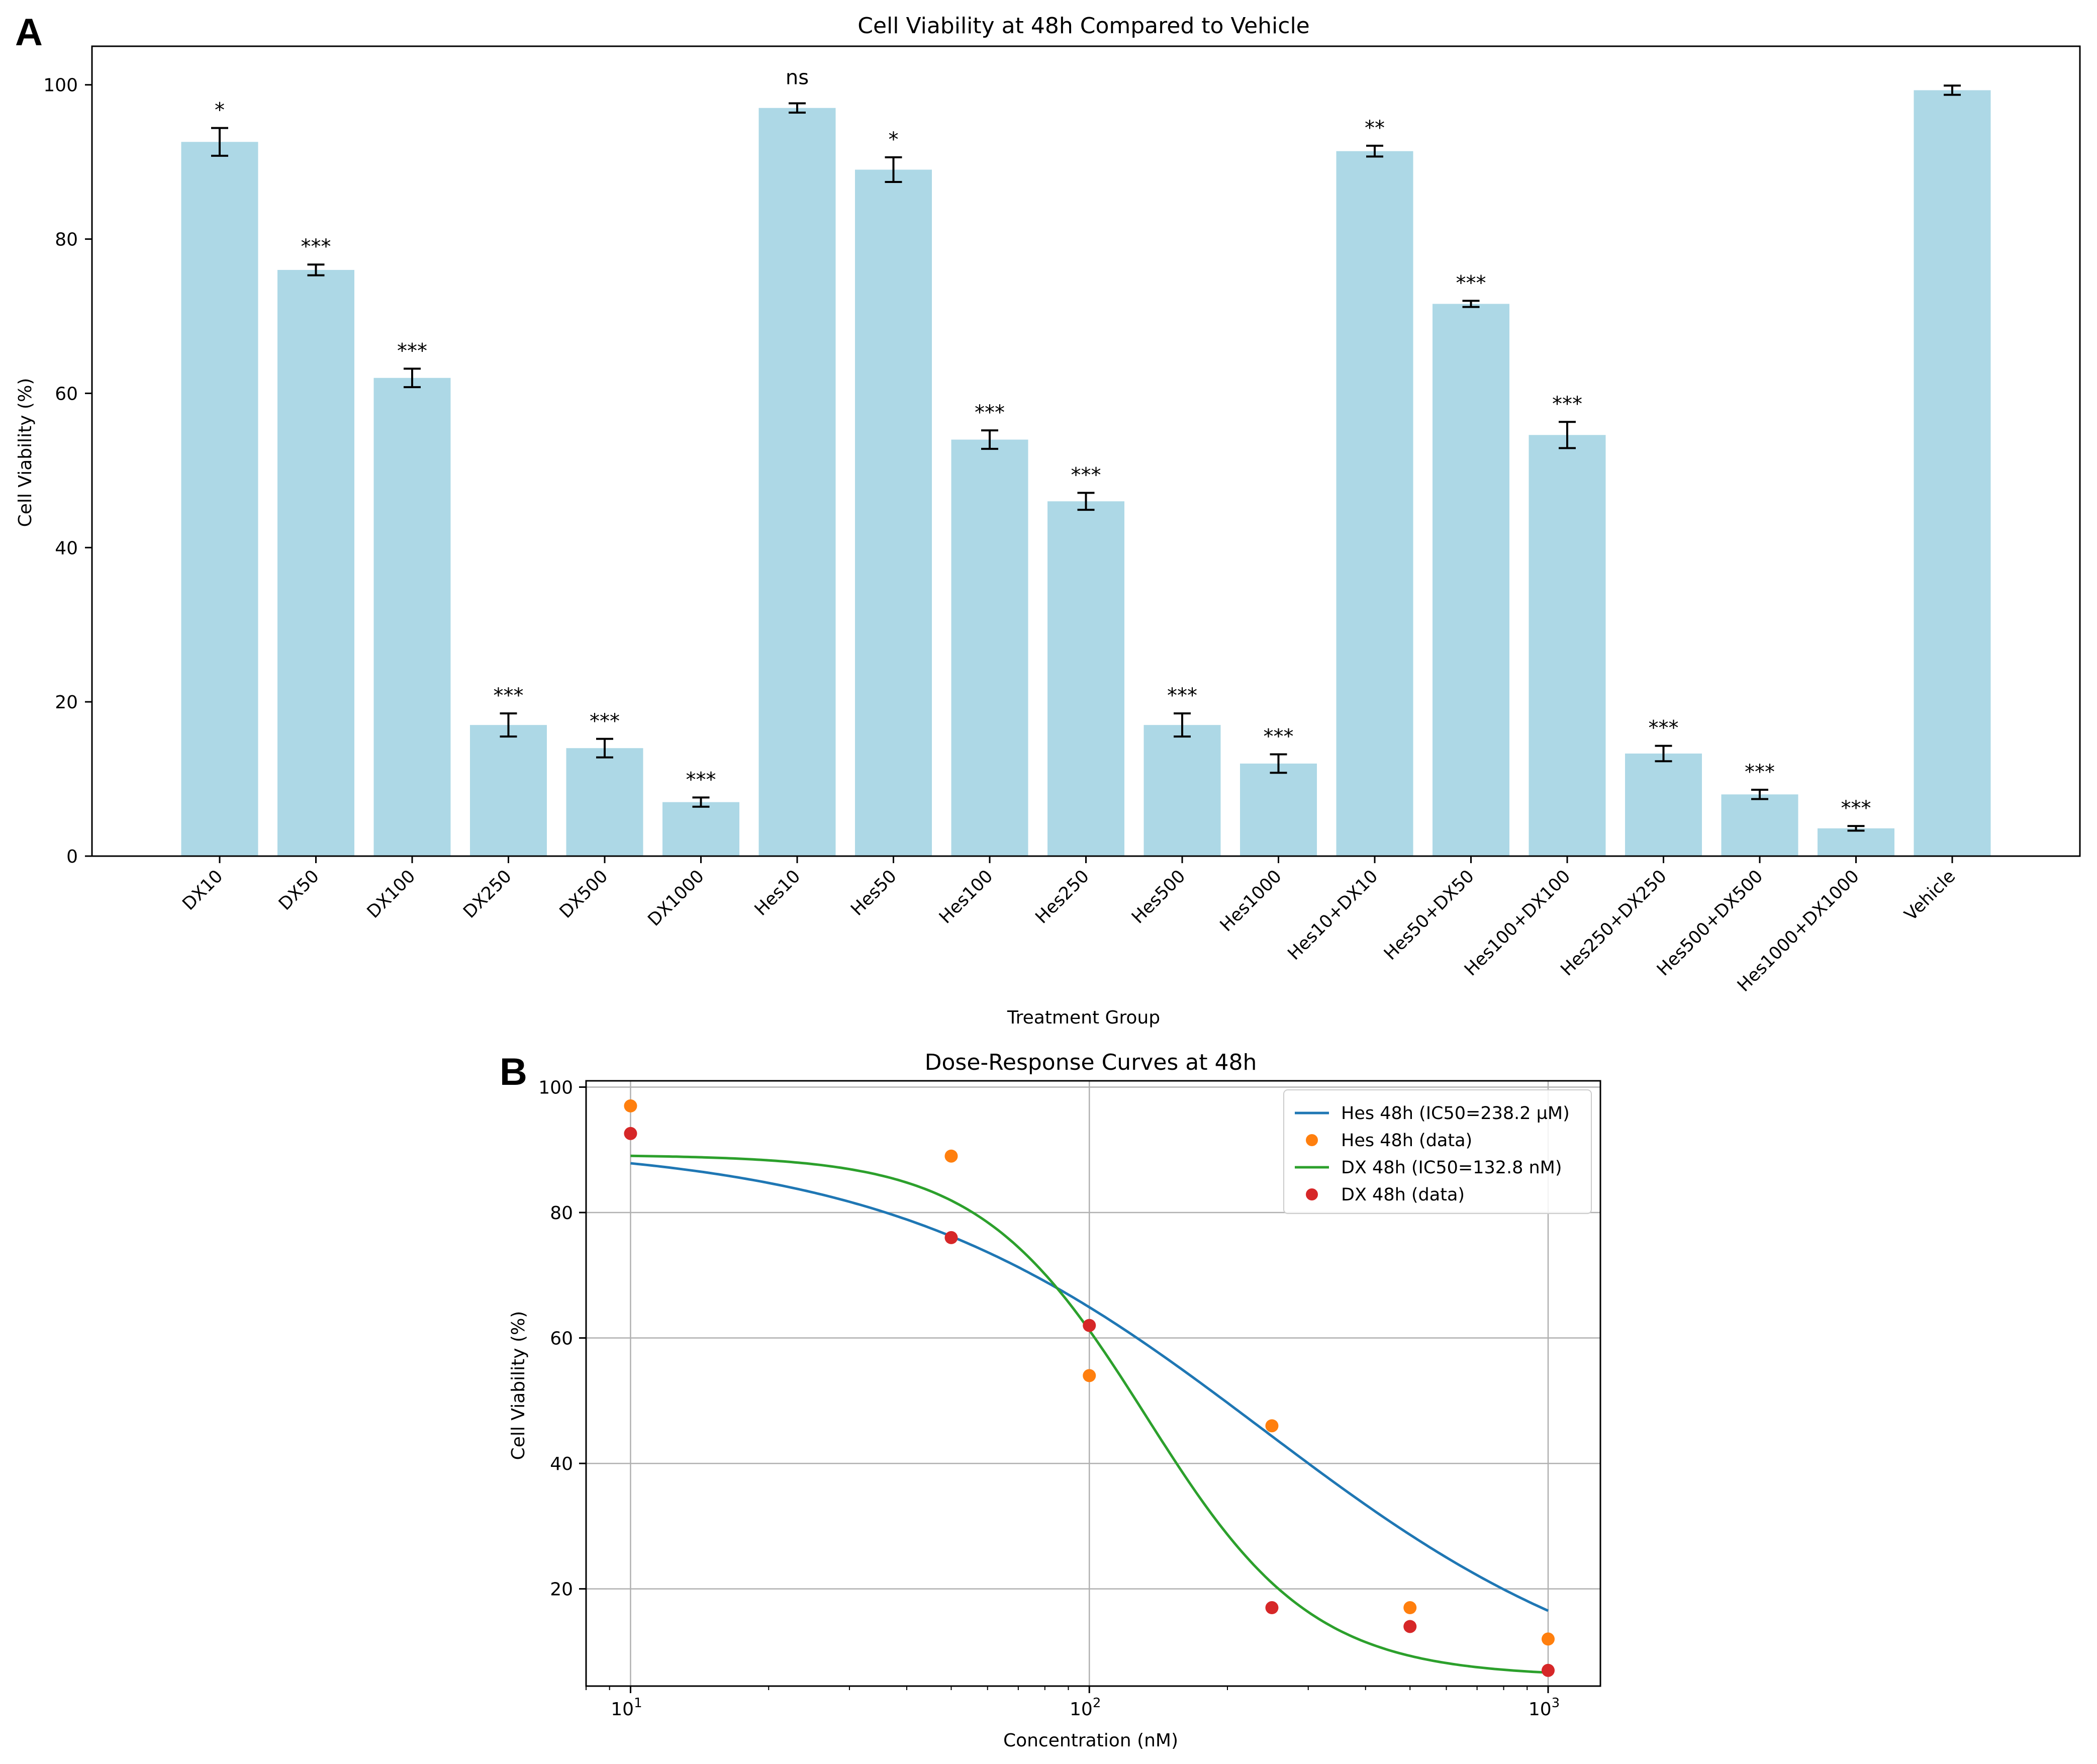  Describe the element at coordinates (638, 1703) in the screenshot. I see `x-tick-exponent: 1` at that location.